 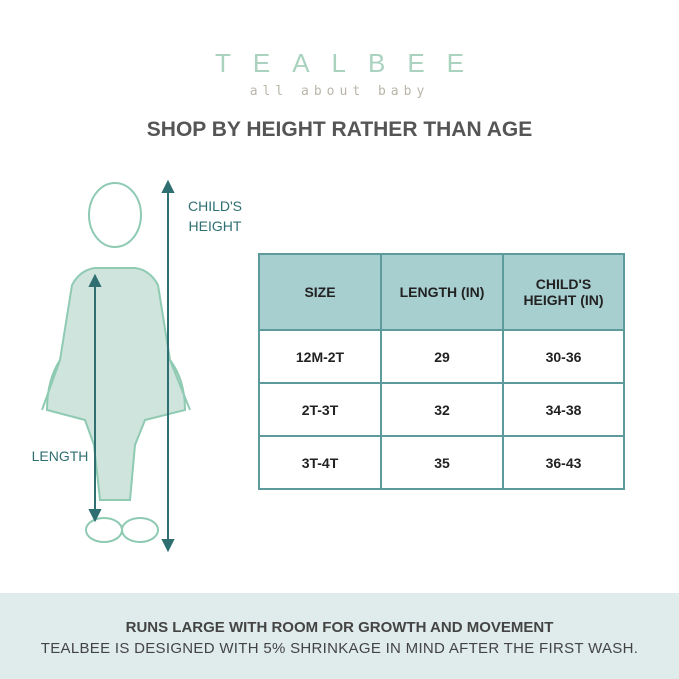 What do you see at coordinates (116, 366) in the screenshot?
I see `child-figure-illustration` at bounding box center [116, 366].